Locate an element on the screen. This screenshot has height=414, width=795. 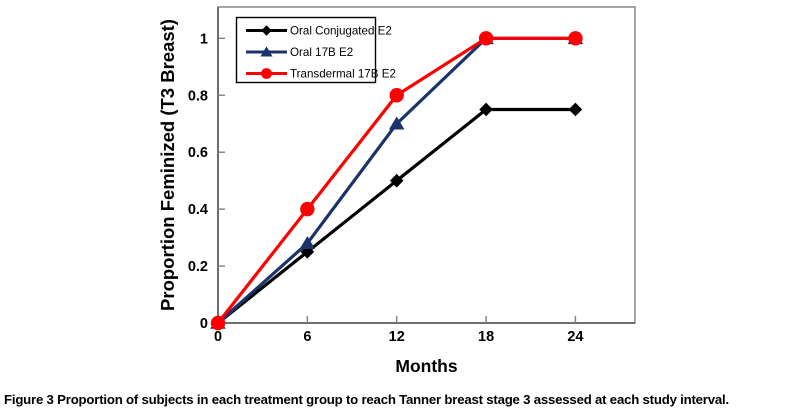
y-tick-label: 0.8 is located at coordinates (198, 96).